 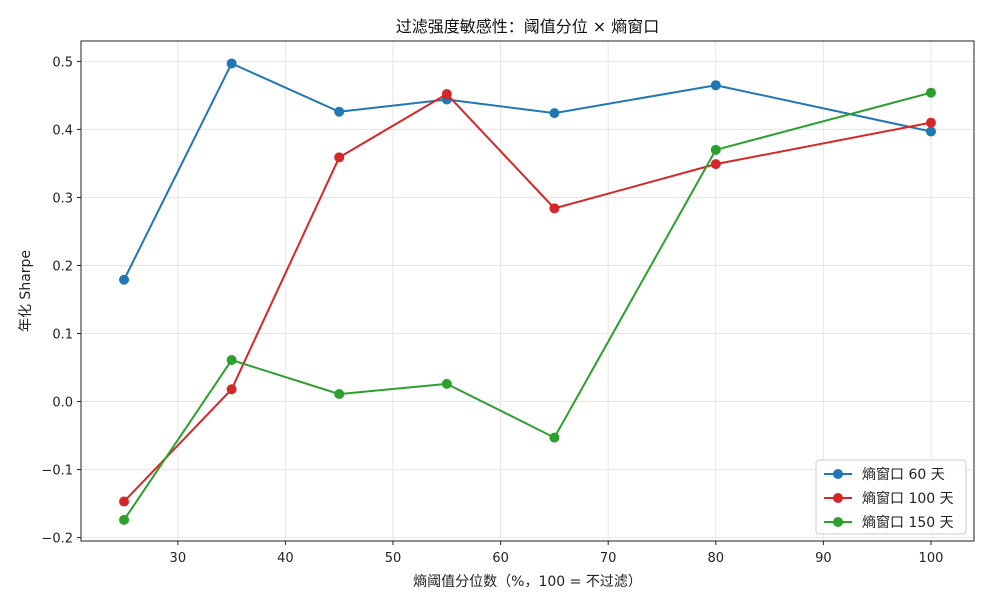 I want to click on chart-title: 过滤强度敏感性：阈值分位 × 熵窗口, so click(x=528, y=26).